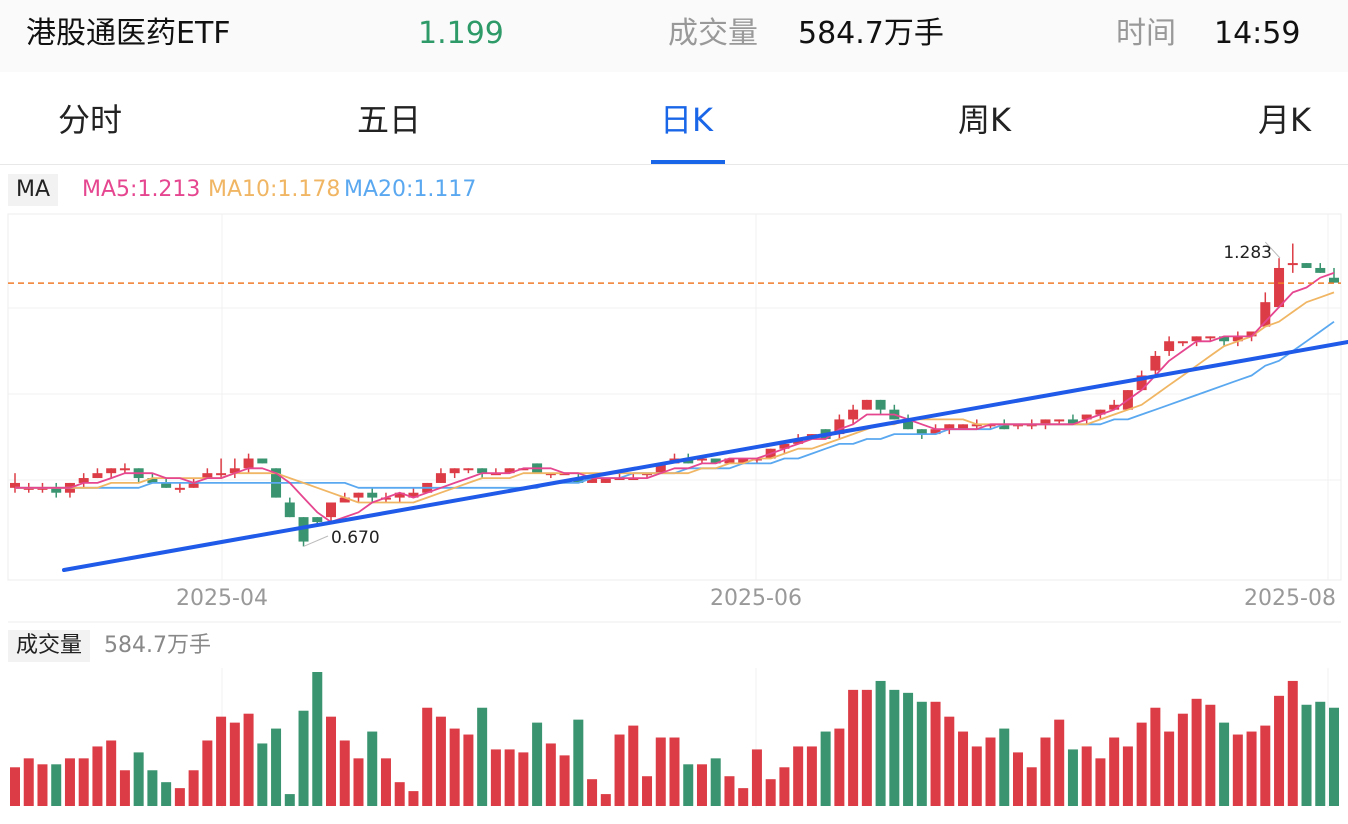  What do you see at coordinates (686, 120) in the screenshot?
I see `tab-daily-k: 日K` at bounding box center [686, 120].